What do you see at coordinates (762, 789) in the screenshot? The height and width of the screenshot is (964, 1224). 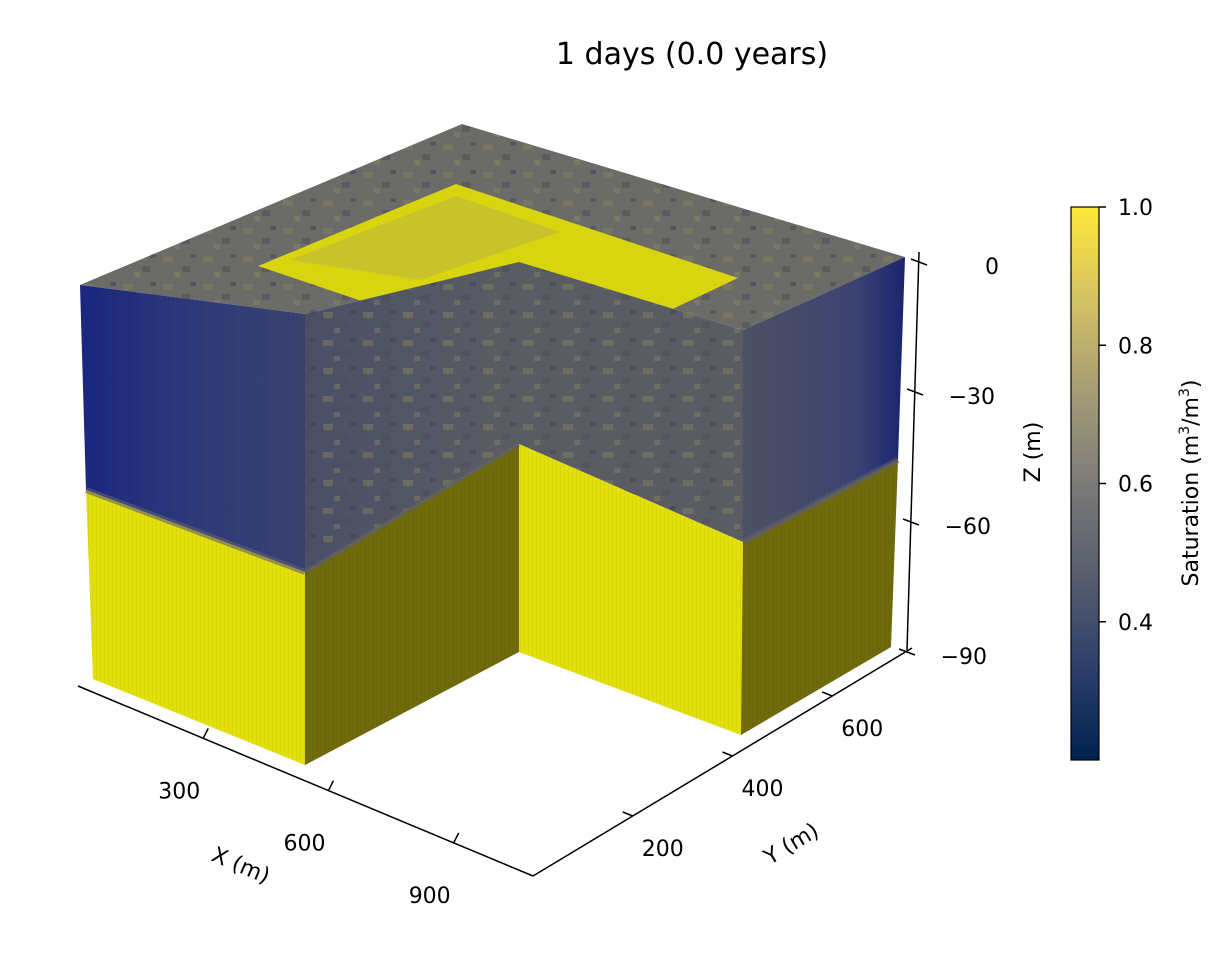 I see `y-tick-label: 400` at bounding box center [762, 789].